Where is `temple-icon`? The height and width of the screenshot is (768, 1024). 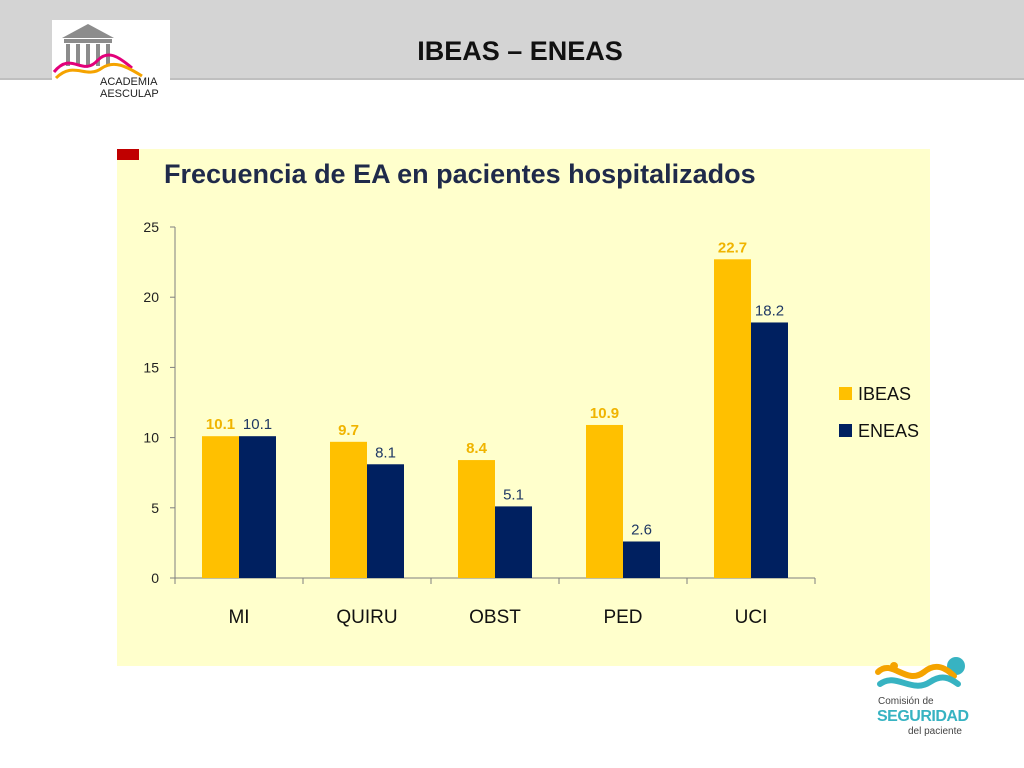
temple-icon is located at coordinates (97, 52).